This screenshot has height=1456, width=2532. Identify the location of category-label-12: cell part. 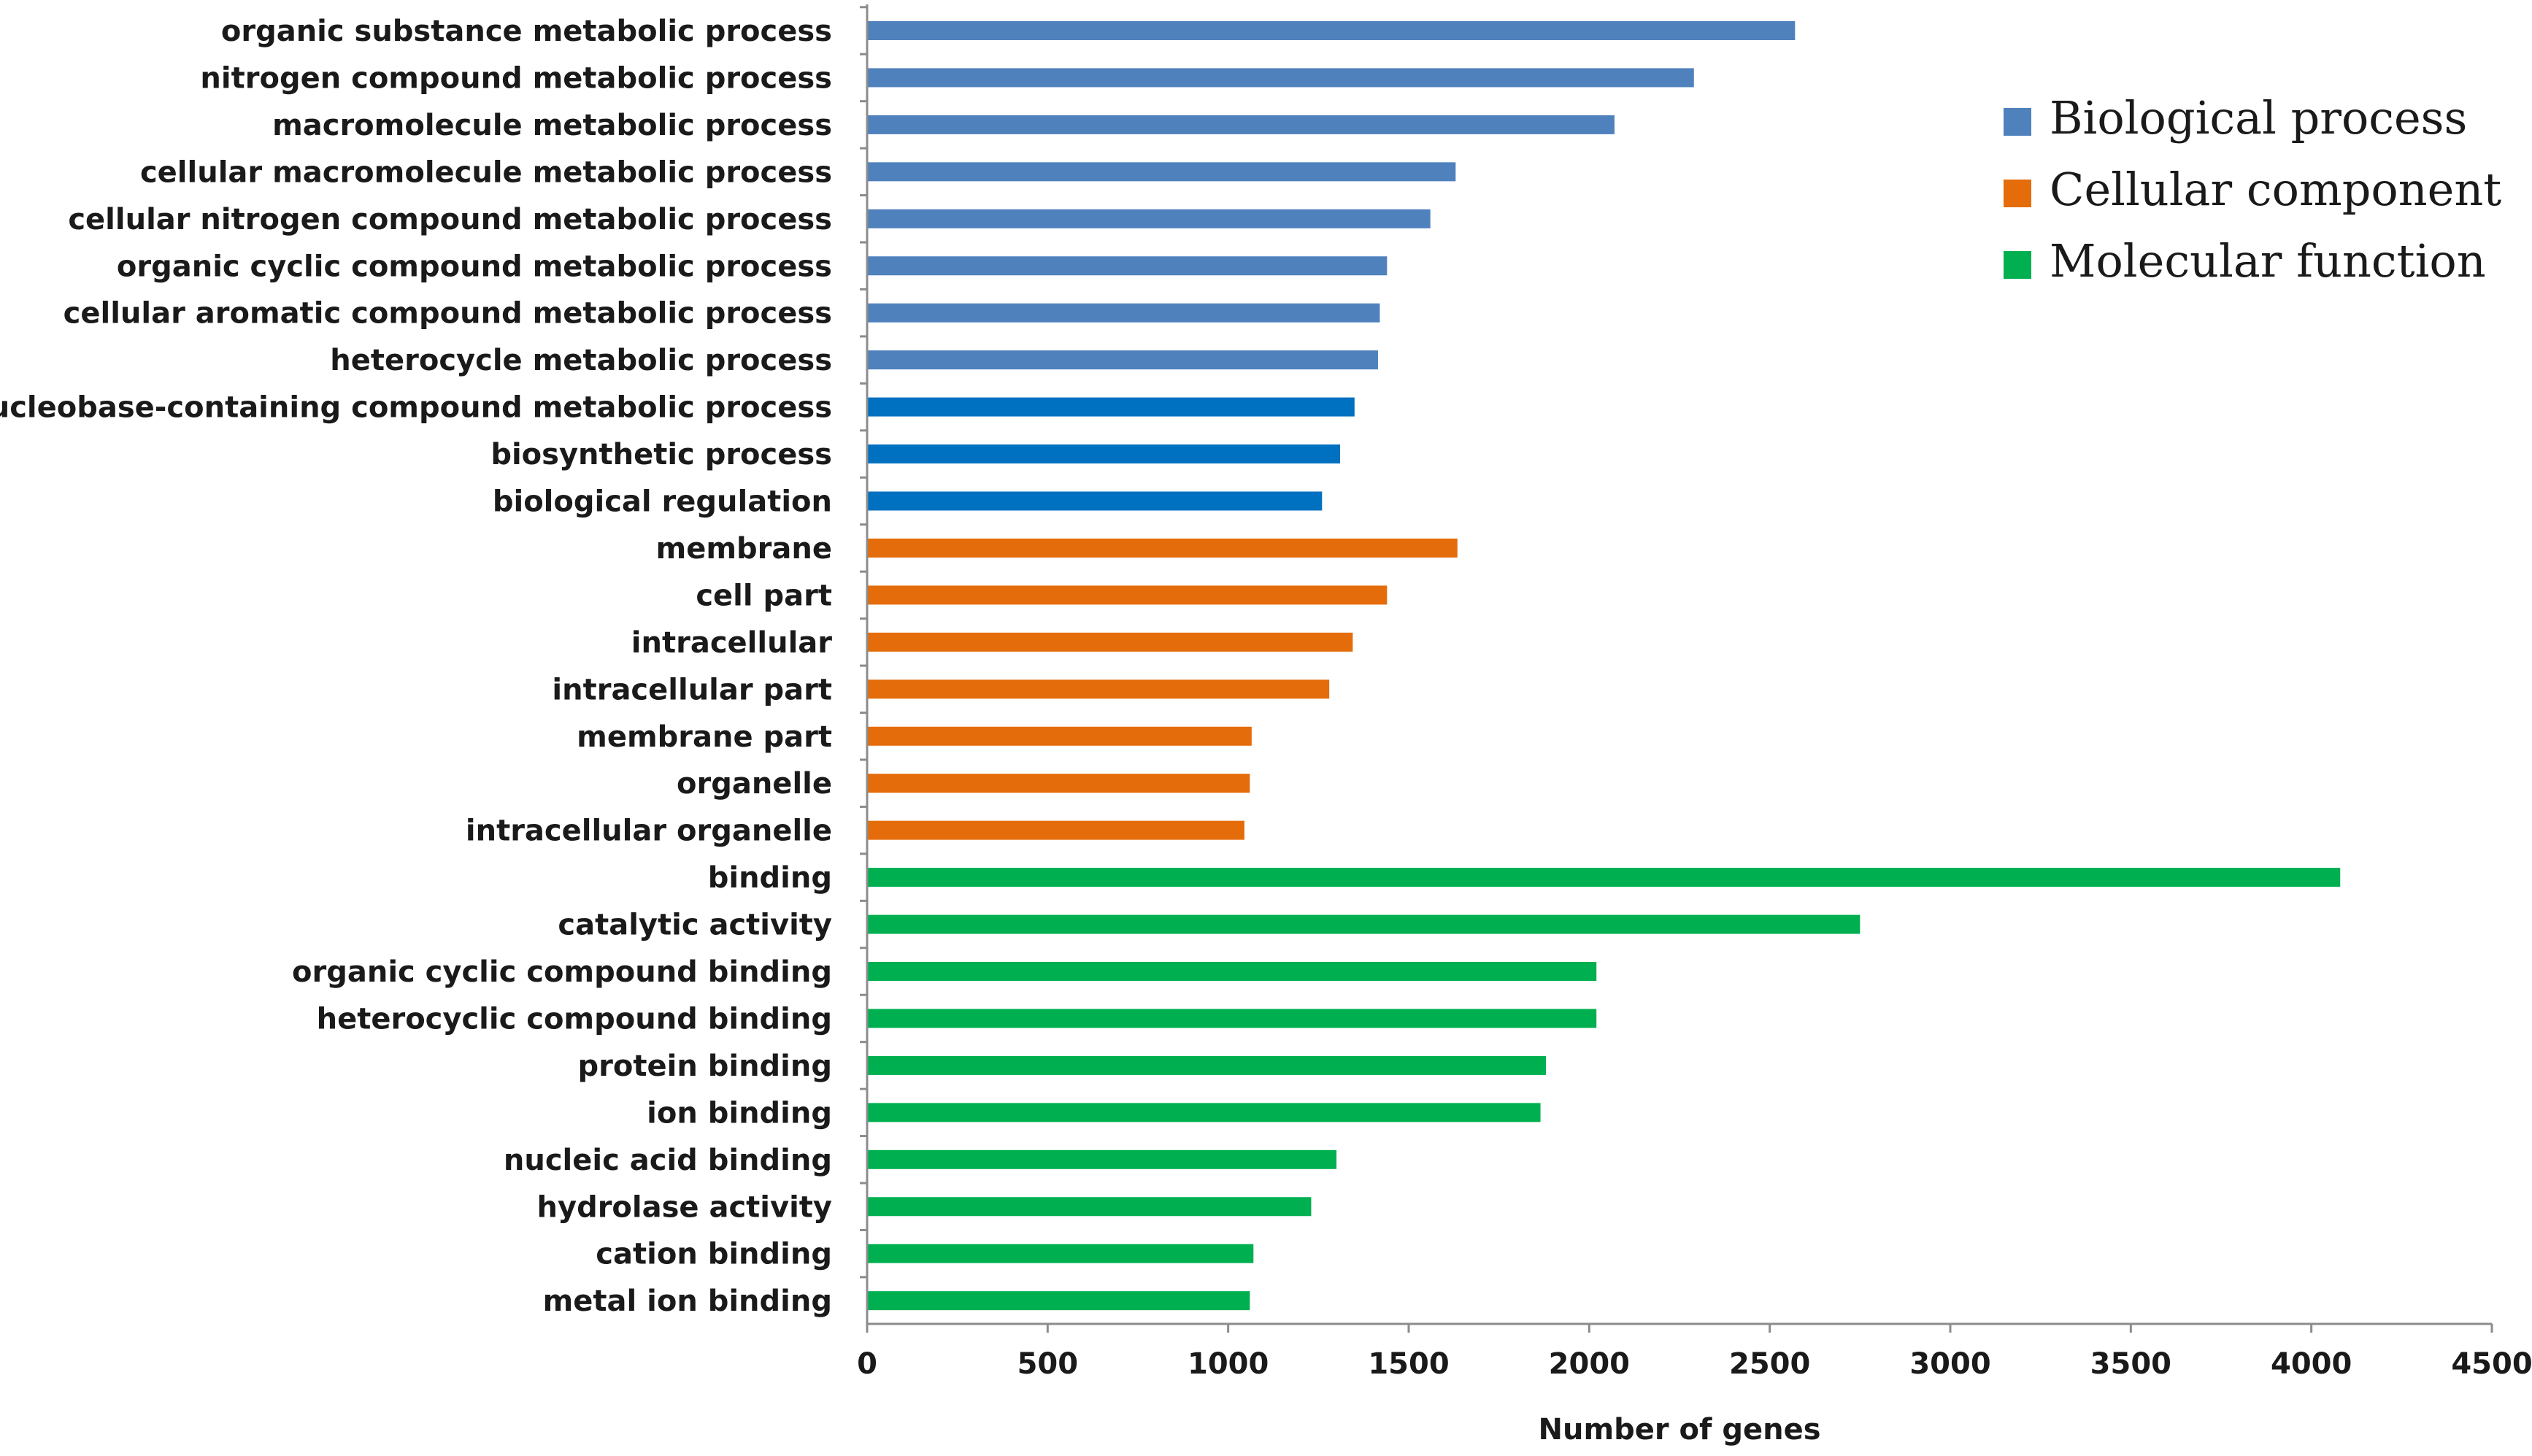
(764, 596).